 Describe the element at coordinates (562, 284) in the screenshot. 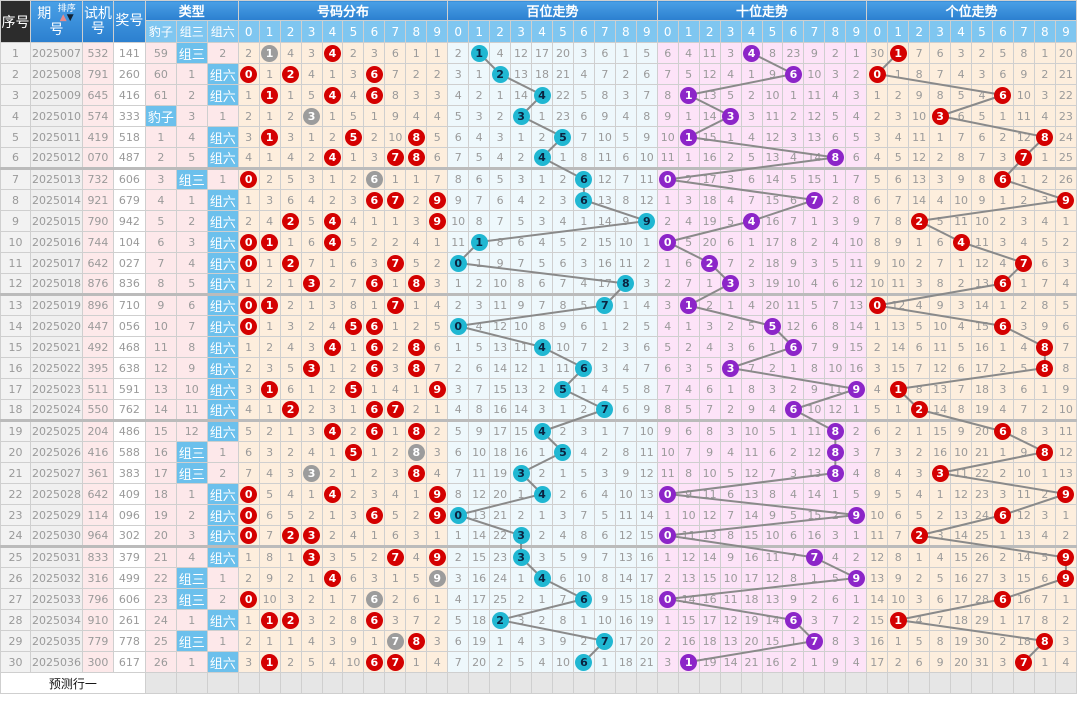

I see `hundreds-cell: 7` at that location.